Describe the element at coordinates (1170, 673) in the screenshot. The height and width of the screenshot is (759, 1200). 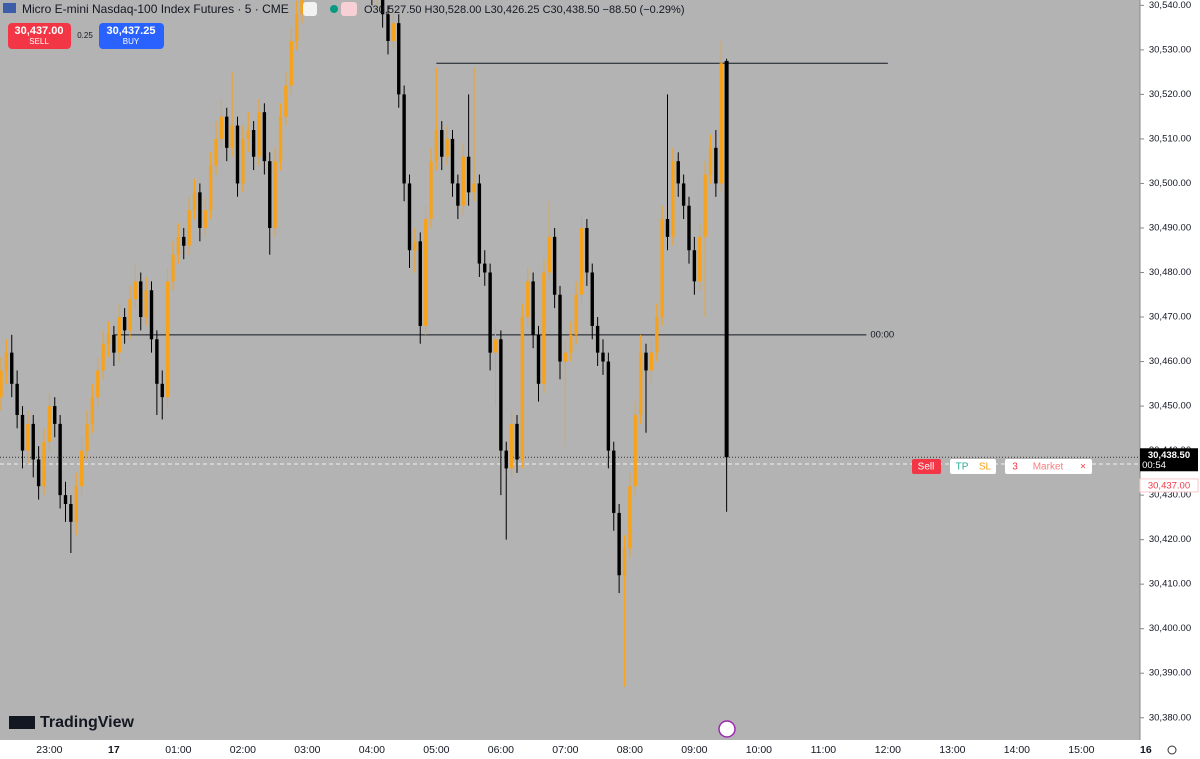
I see `y-tick-label: 30,390.00` at that location.